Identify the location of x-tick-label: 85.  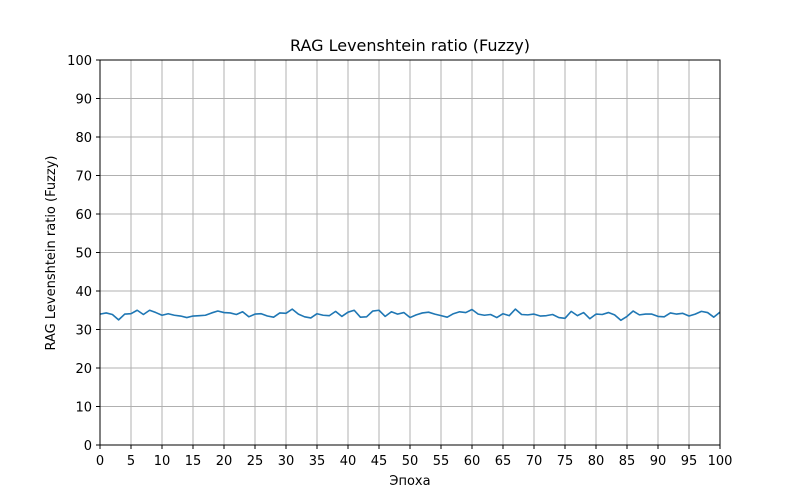
(627, 461).